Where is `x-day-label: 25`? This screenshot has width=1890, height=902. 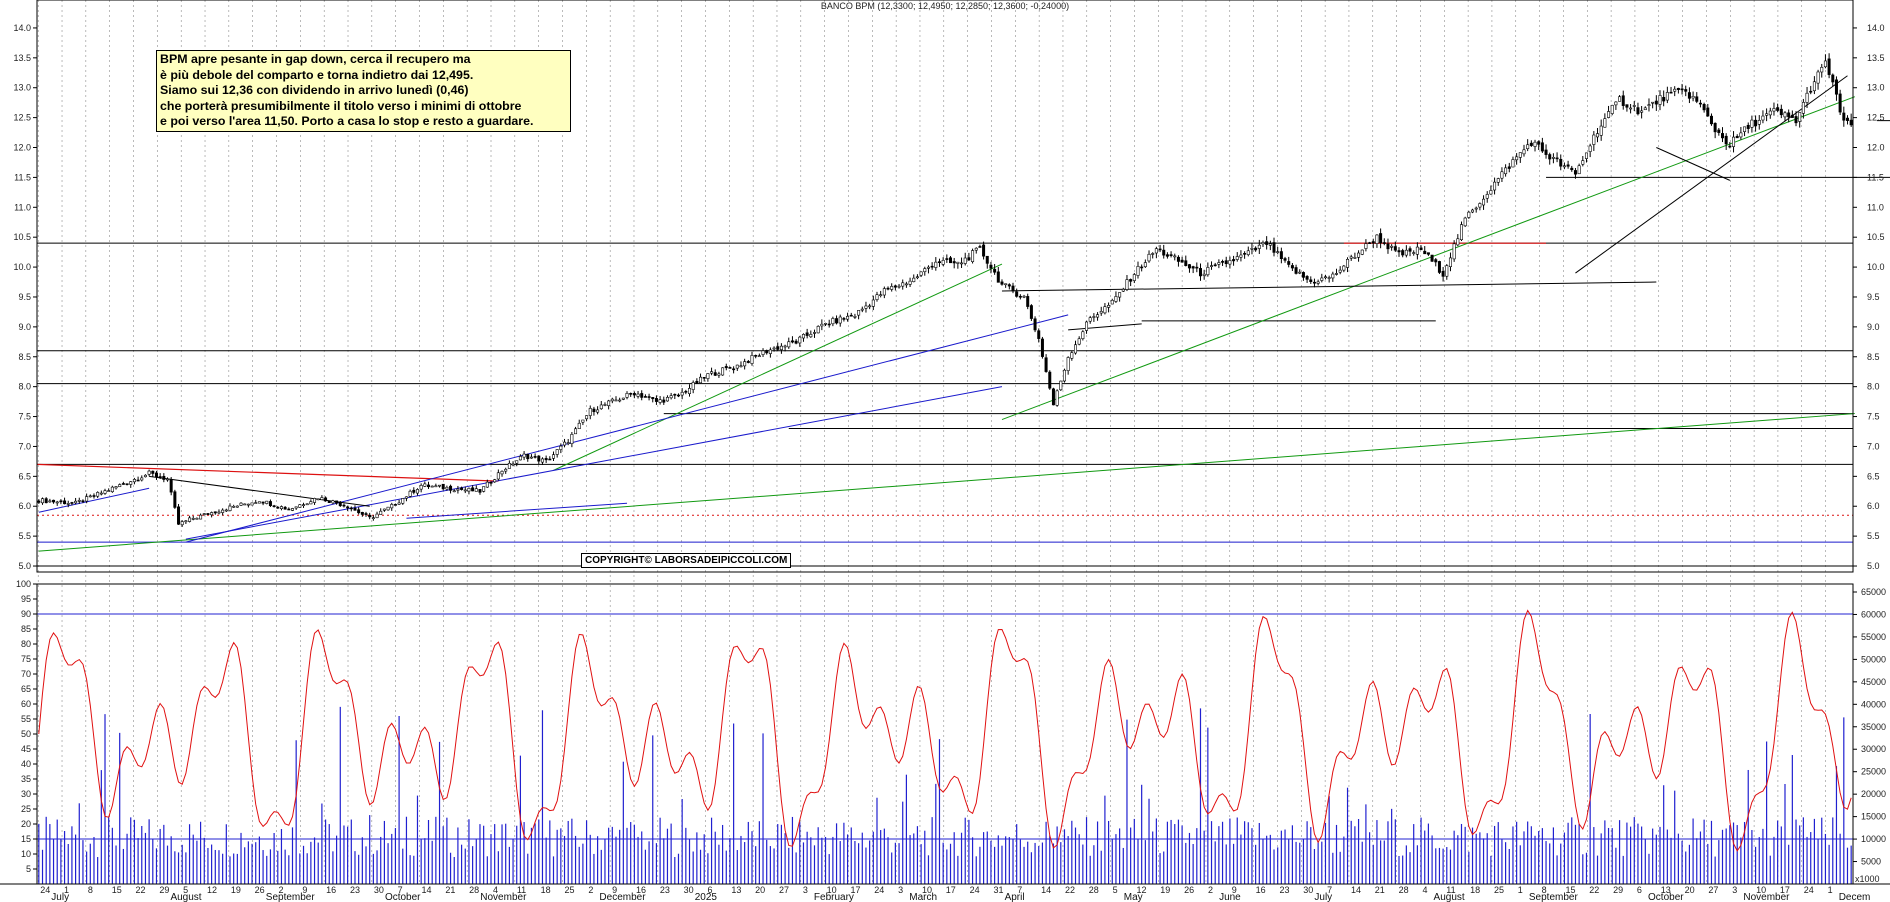
x-day-label: 25 is located at coordinates (569, 890).